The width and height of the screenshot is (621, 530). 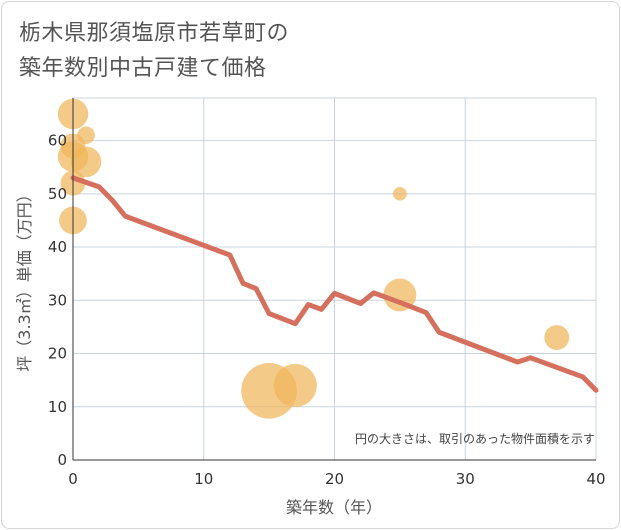 What do you see at coordinates (595, 479) in the screenshot?
I see `x-tick-label: 40` at bounding box center [595, 479].